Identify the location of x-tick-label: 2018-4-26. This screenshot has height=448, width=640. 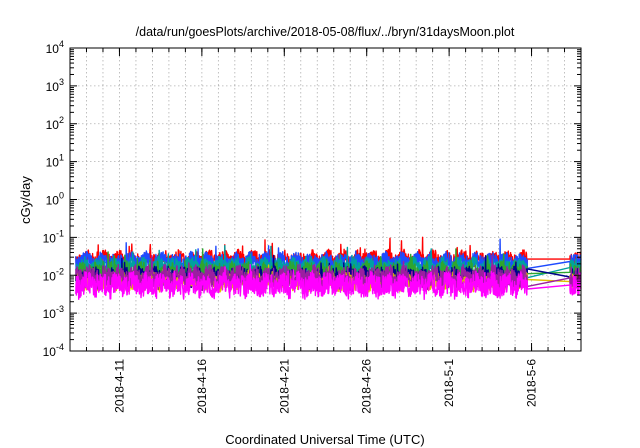
(367, 386).